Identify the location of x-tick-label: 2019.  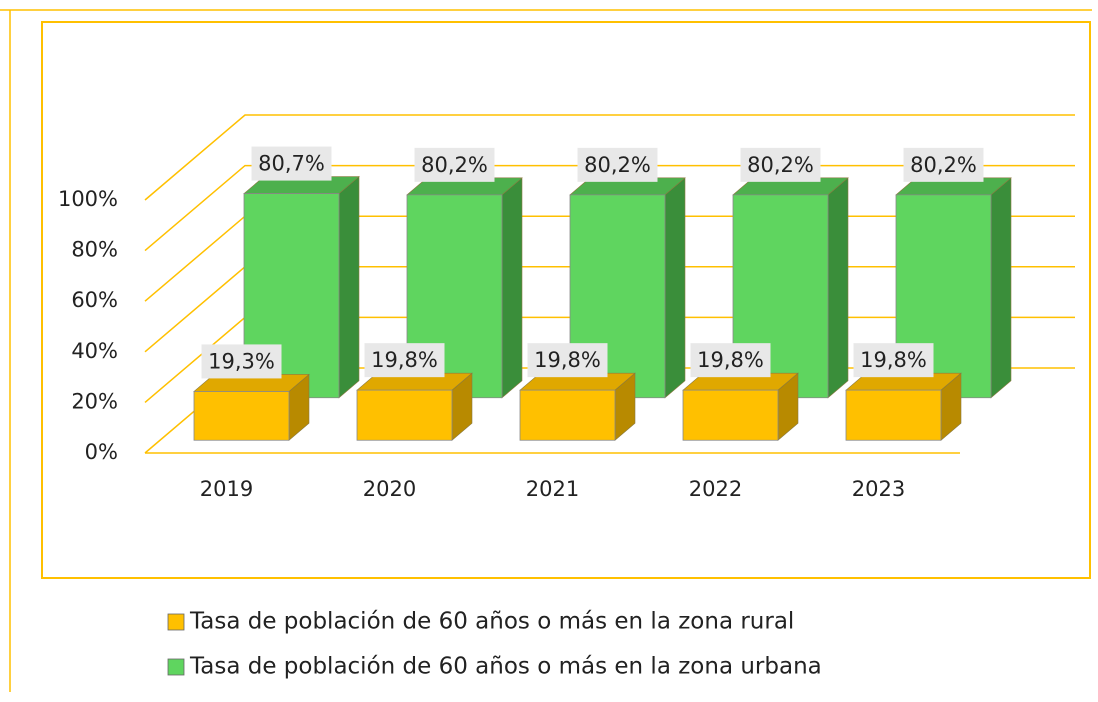
(226, 489).